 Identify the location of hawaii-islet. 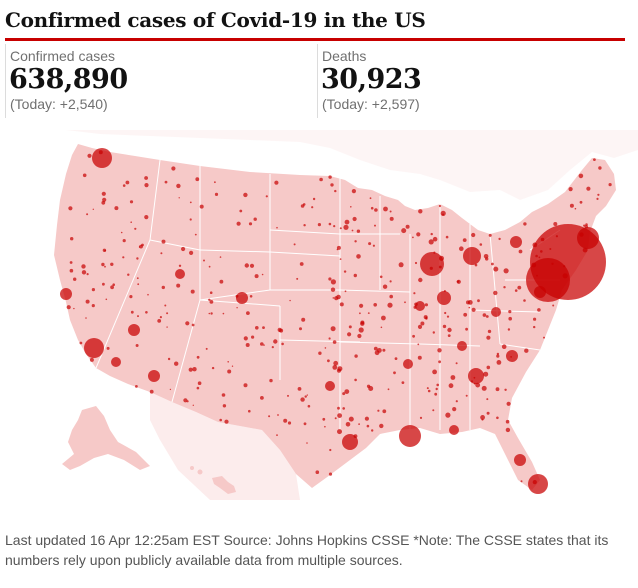
(192, 468).